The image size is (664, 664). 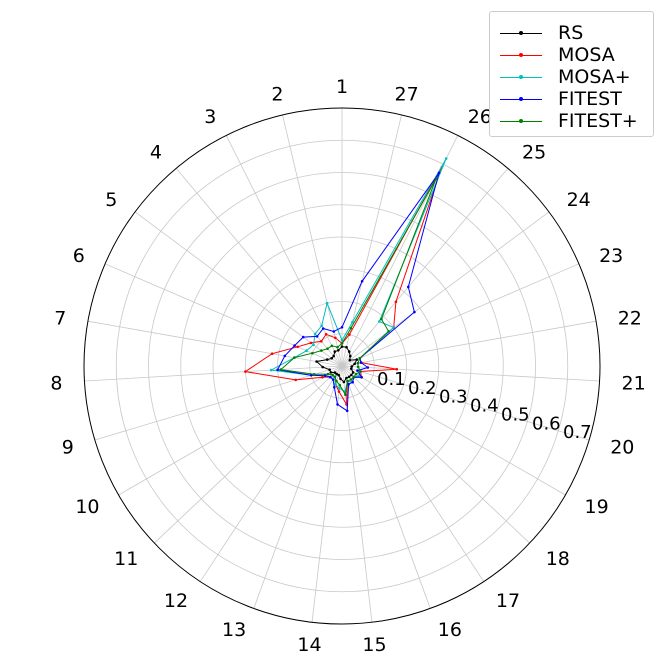 I want to click on legend-marker-fitest-plus, so click(x=521, y=121).